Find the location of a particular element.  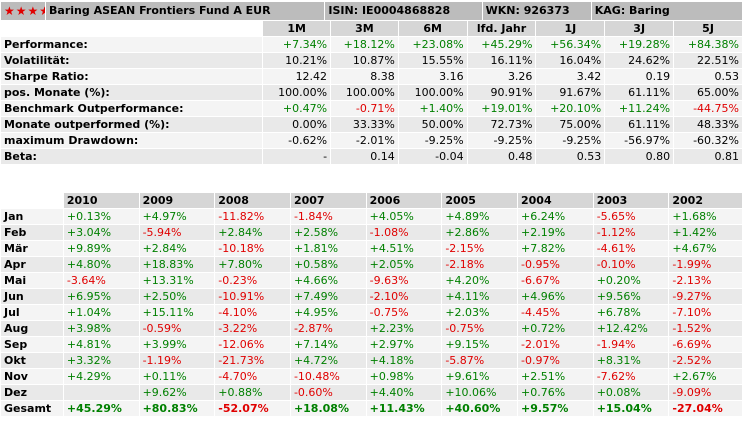

monthly-return-cell: -27.04% is located at coordinates (705, 408).